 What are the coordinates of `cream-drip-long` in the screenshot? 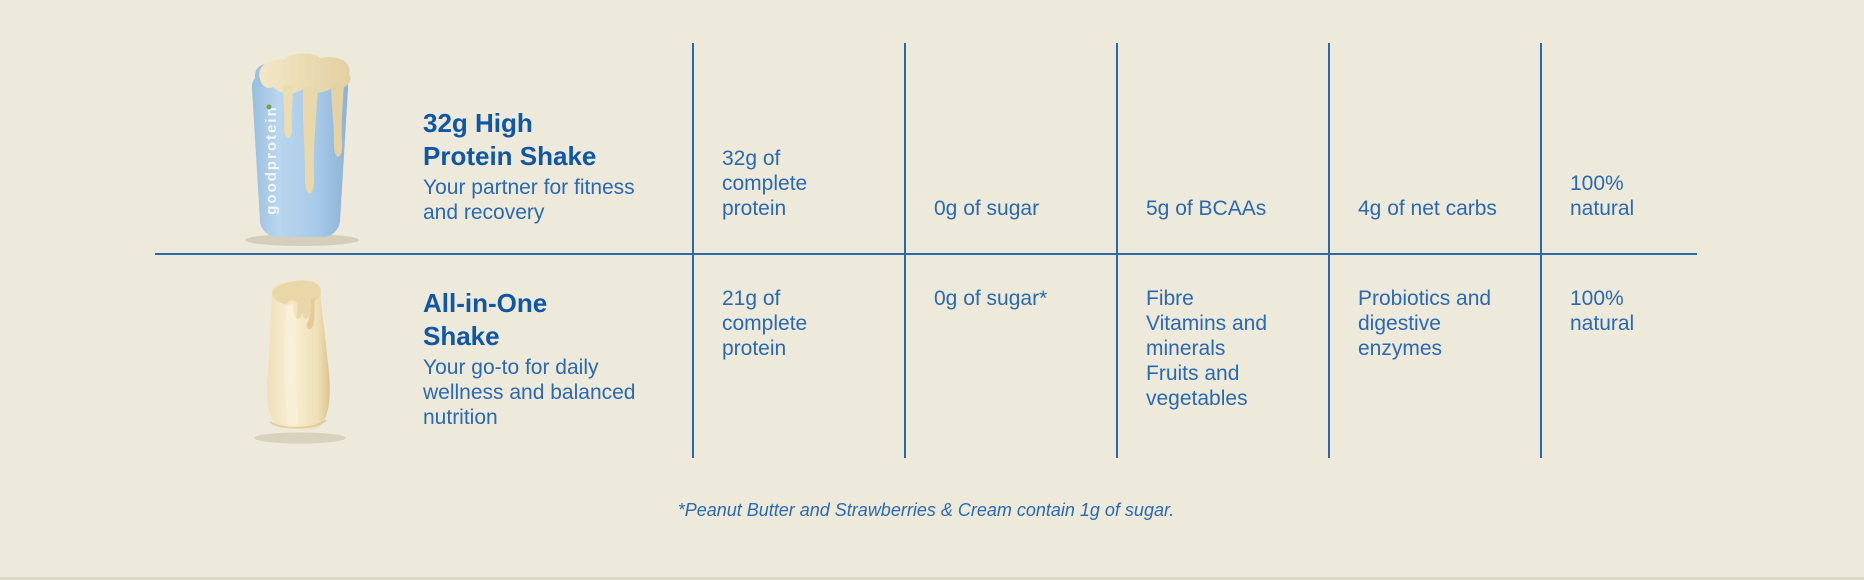 It's located at (310, 140).